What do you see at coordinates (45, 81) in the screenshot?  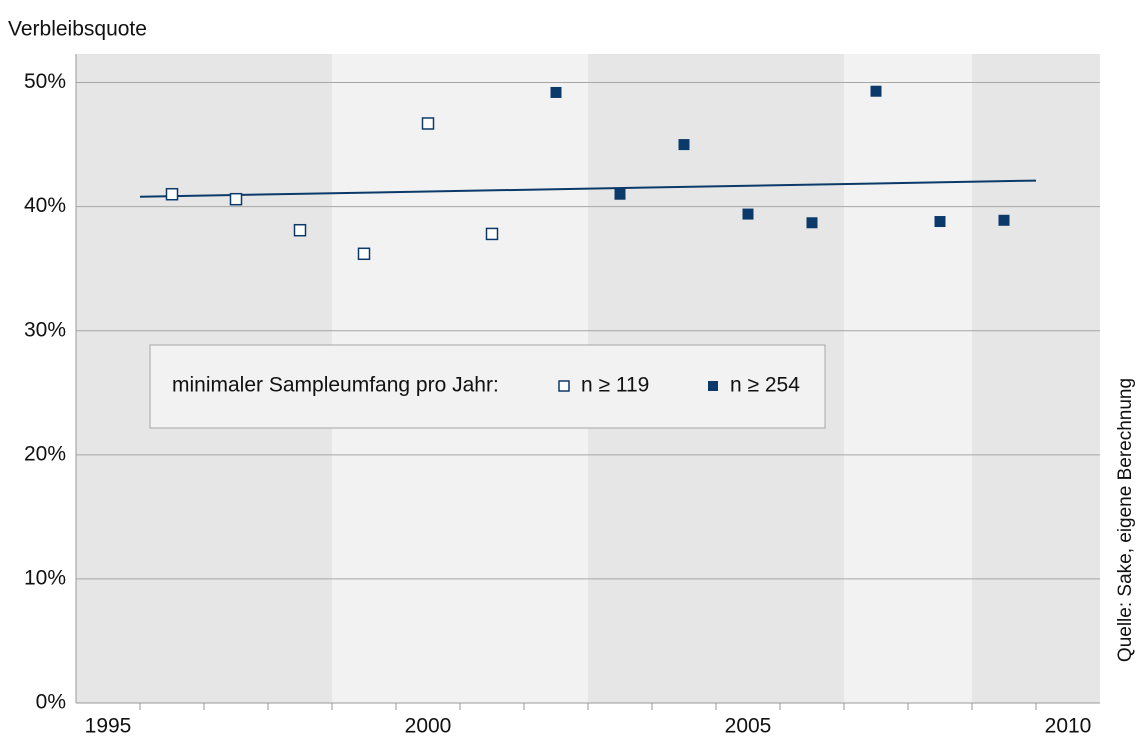 I see `y-tick-label: 50%` at bounding box center [45, 81].